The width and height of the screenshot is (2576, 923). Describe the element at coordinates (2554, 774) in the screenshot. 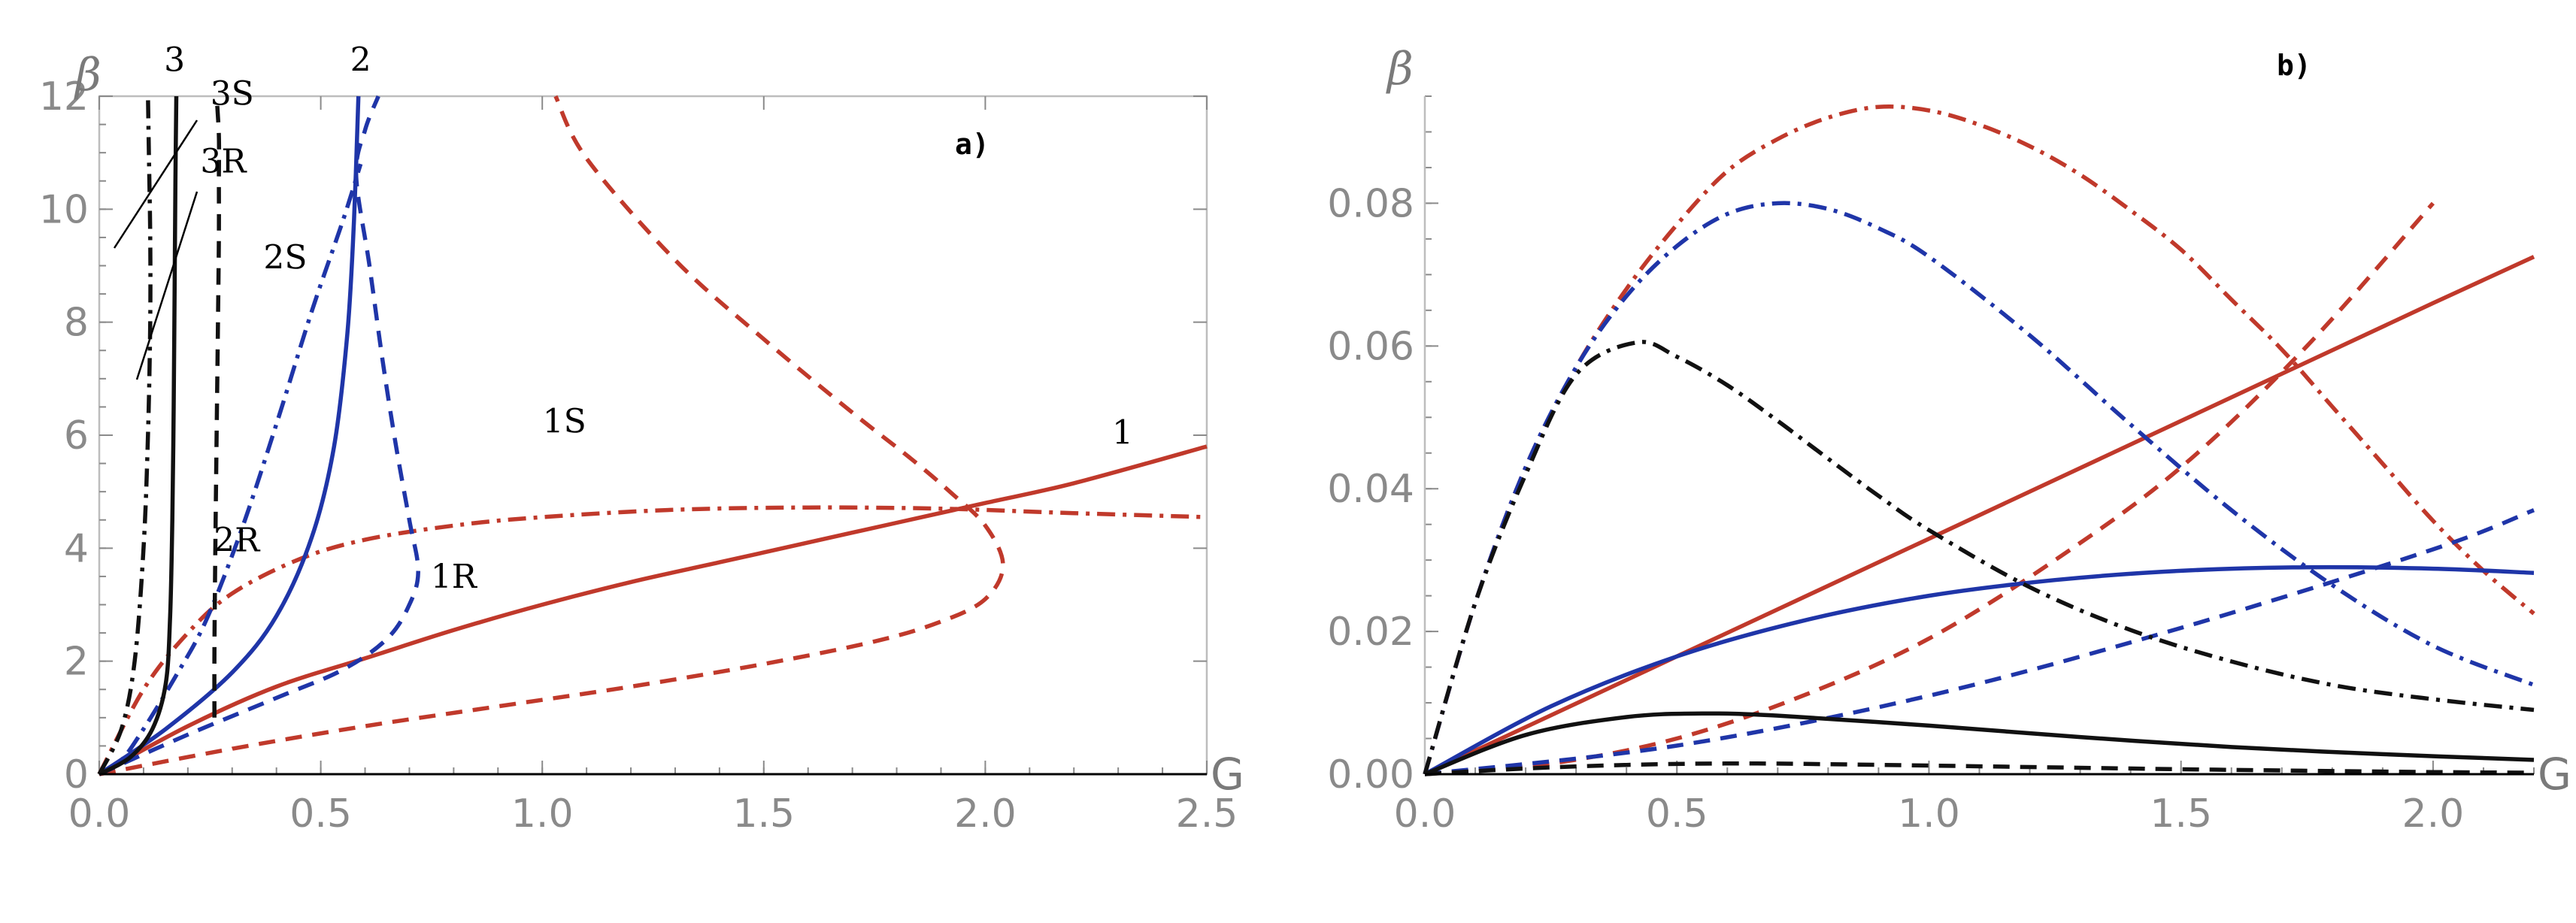

I see `x-axis-title-b: G` at that location.